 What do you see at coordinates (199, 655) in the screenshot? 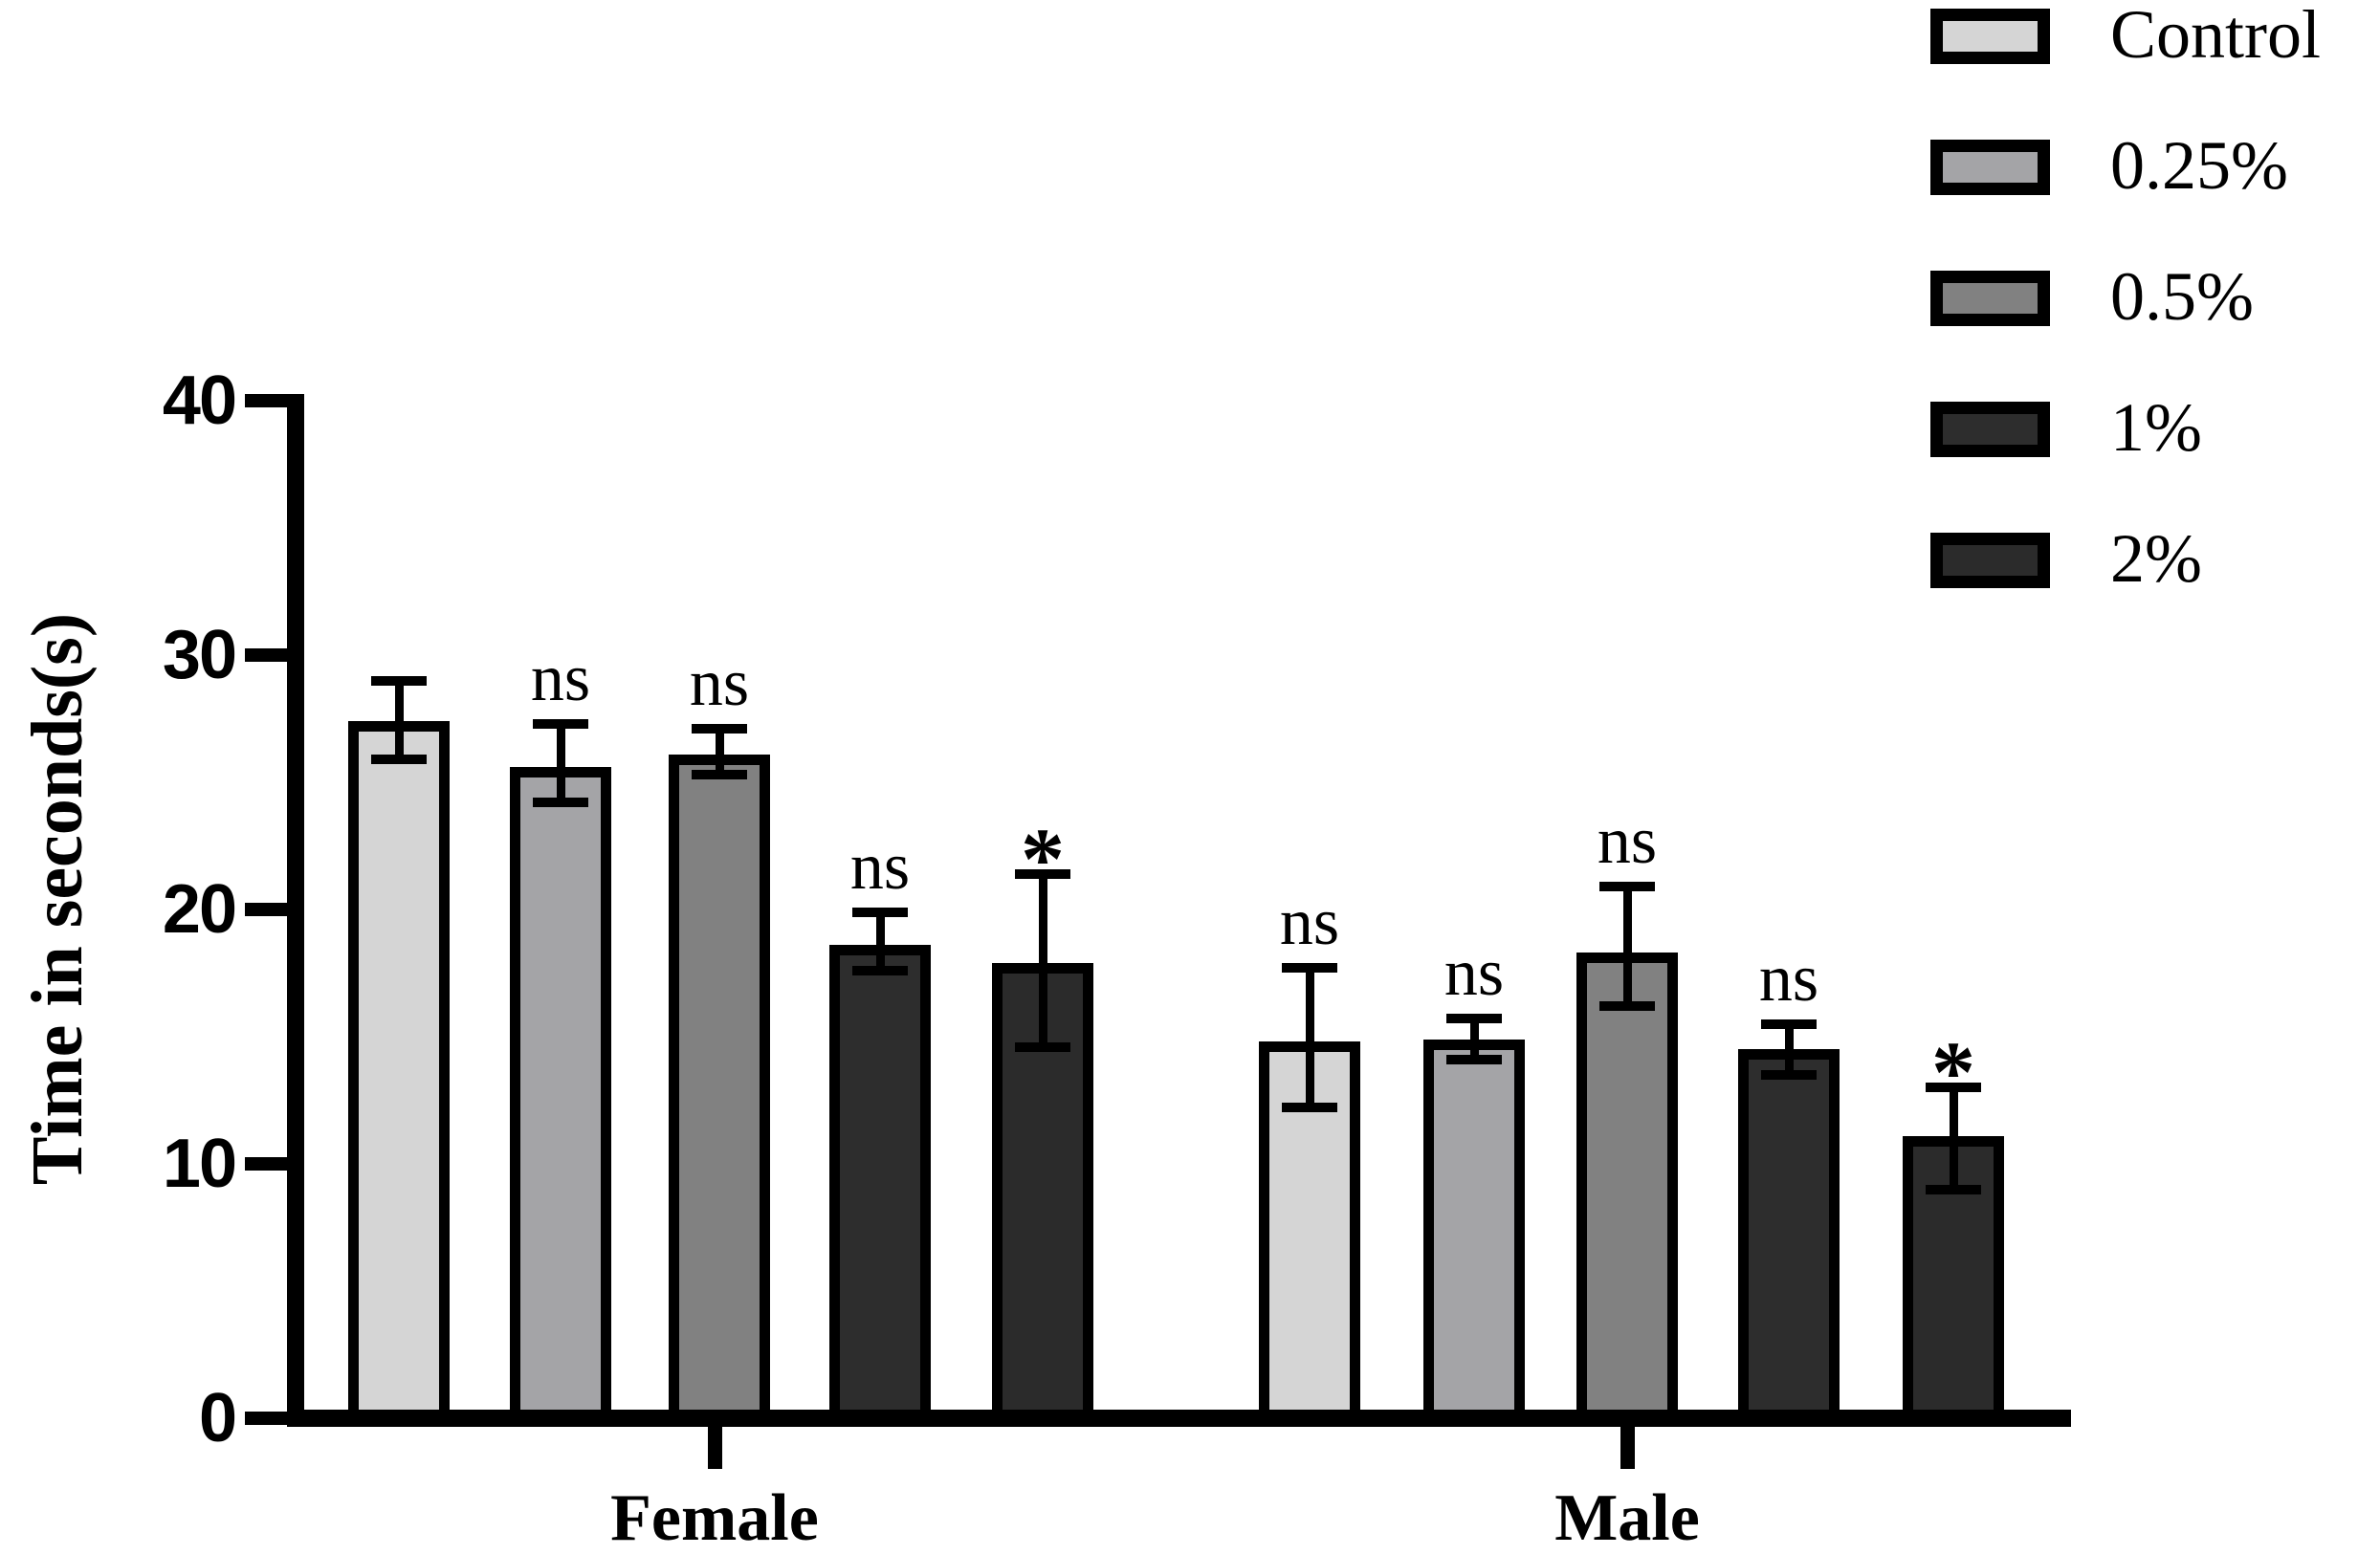
I see `y-tick-label: 30` at bounding box center [199, 655].